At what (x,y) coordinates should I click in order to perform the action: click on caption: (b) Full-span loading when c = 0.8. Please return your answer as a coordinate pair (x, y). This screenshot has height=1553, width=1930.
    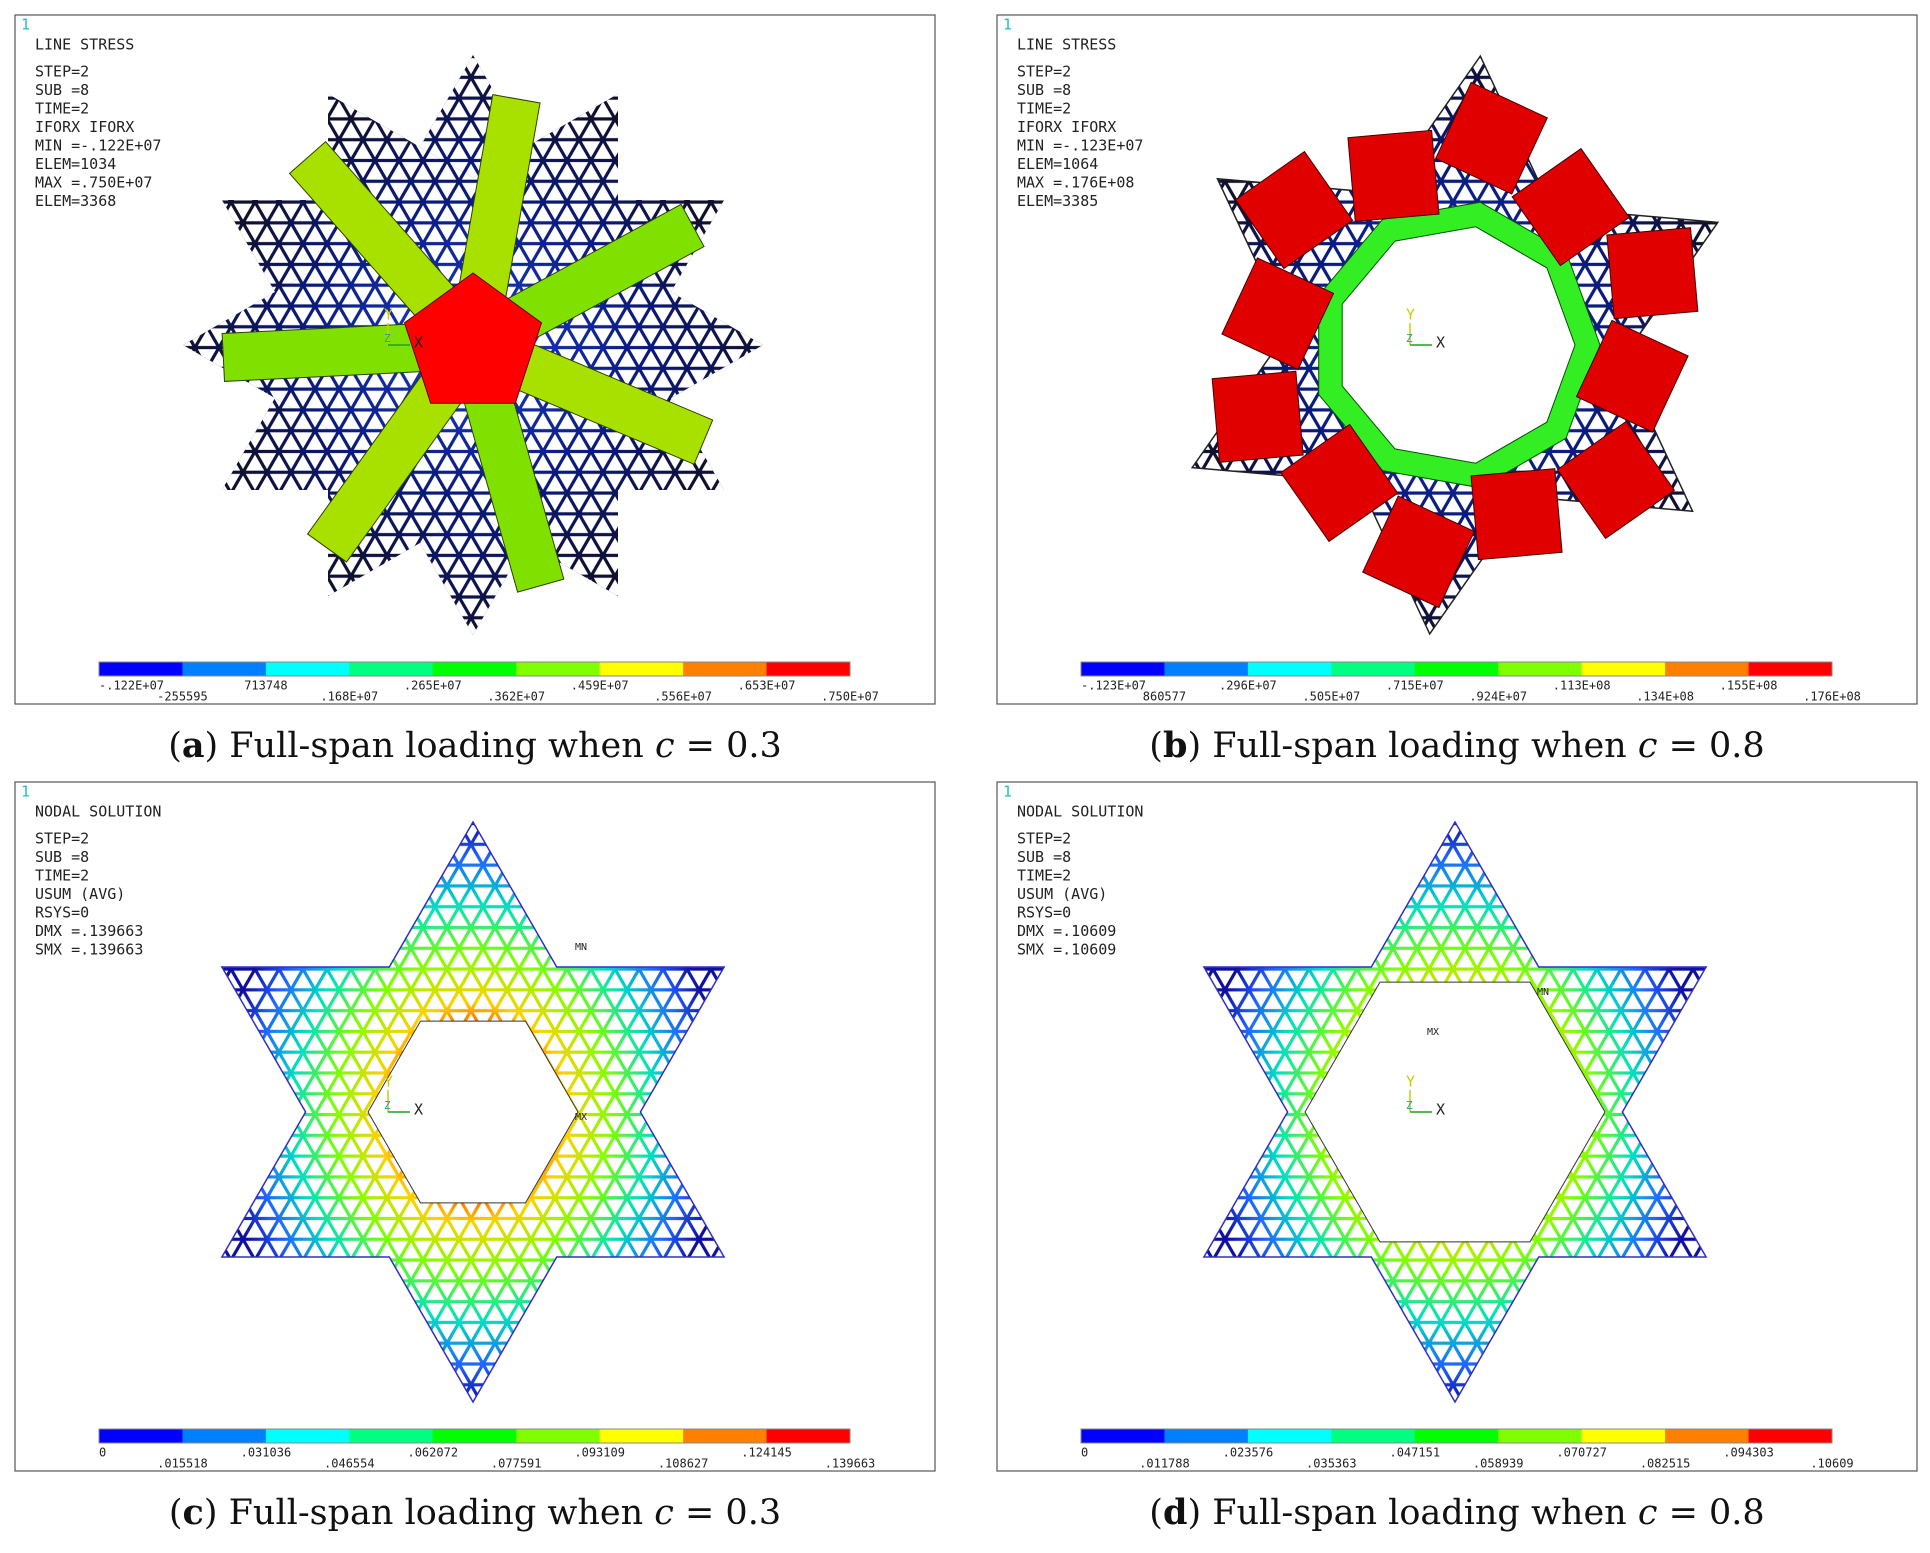
    Looking at the image, I should click on (1456, 745).